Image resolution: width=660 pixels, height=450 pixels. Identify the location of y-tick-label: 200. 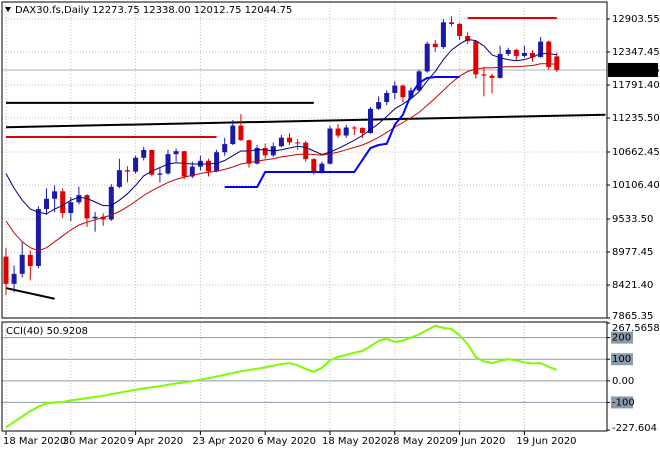
(621, 338).